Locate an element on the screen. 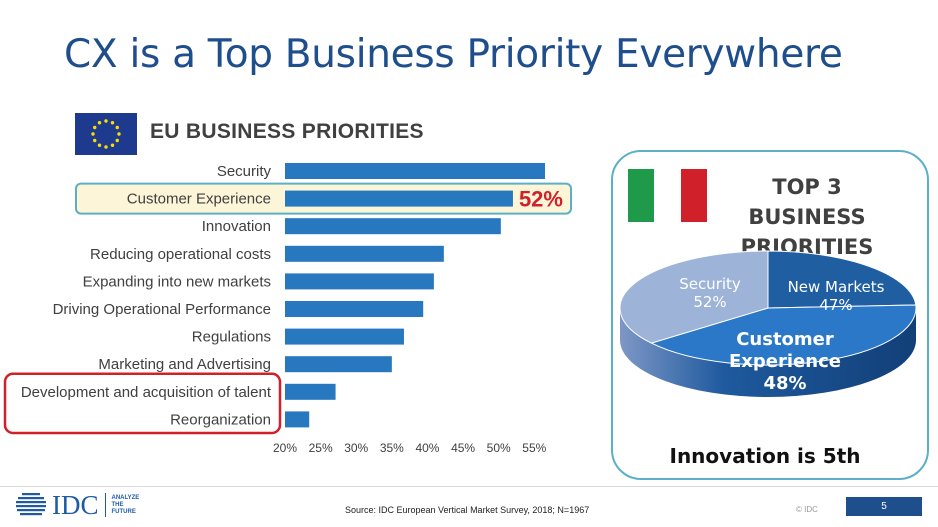  italy-flag-icon is located at coordinates (667, 195).